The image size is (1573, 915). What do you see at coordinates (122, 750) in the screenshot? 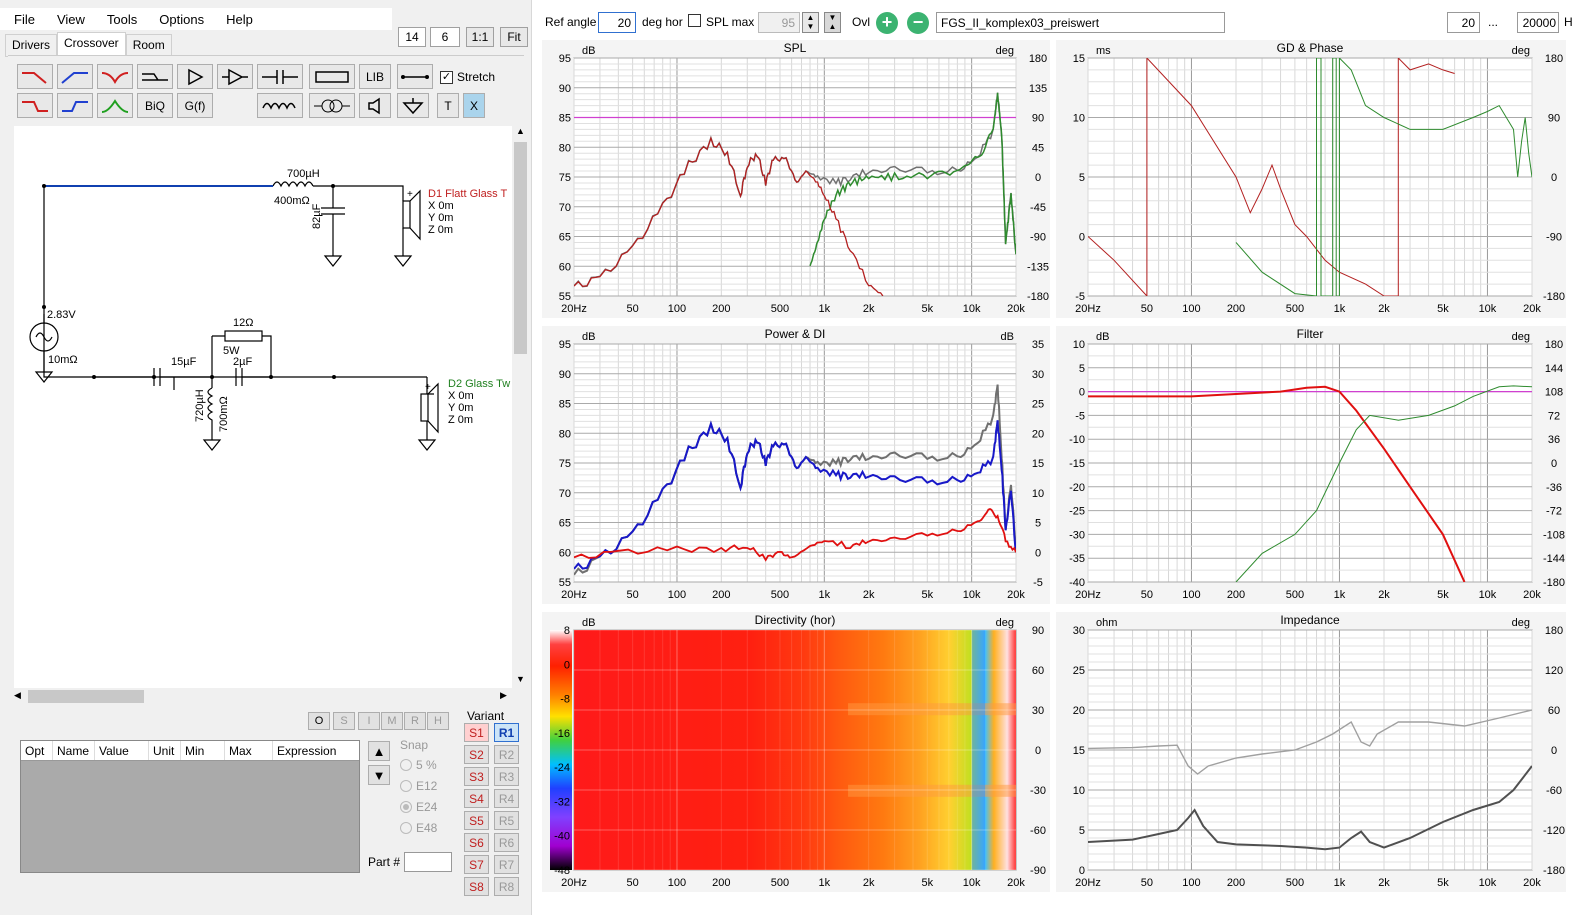
I see `col-value: Value` at bounding box center [122, 750].